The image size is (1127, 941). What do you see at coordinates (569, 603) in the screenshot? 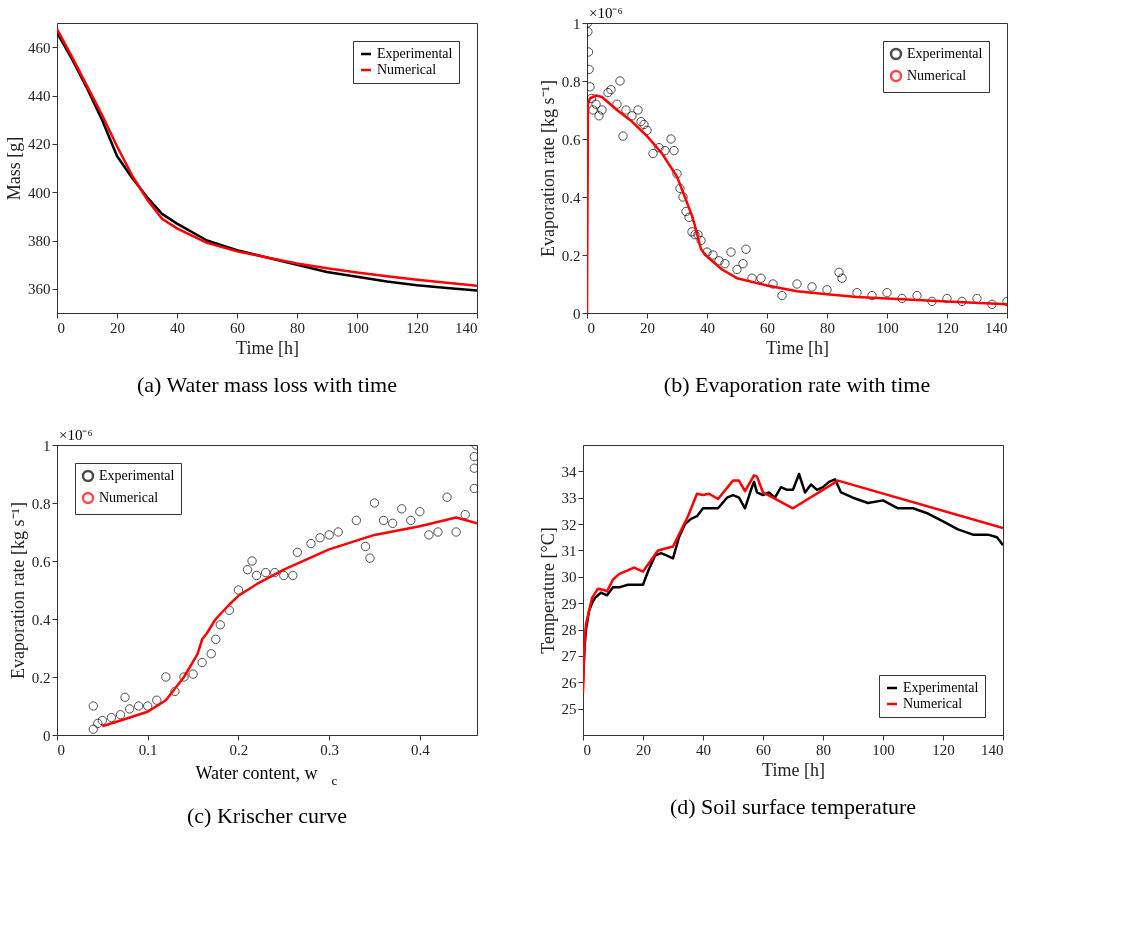
I see `y-tick-label: 29` at bounding box center [569, 603].